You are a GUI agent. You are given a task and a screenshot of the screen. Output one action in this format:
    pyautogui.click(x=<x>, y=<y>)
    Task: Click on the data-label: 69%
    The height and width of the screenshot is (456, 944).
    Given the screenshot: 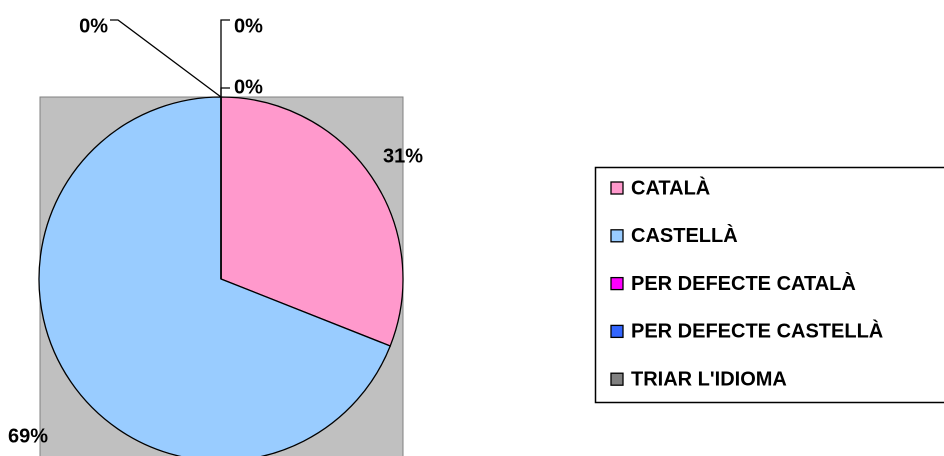 What is the action you would take?
    pyautogui.click(x=28, y=436)
    